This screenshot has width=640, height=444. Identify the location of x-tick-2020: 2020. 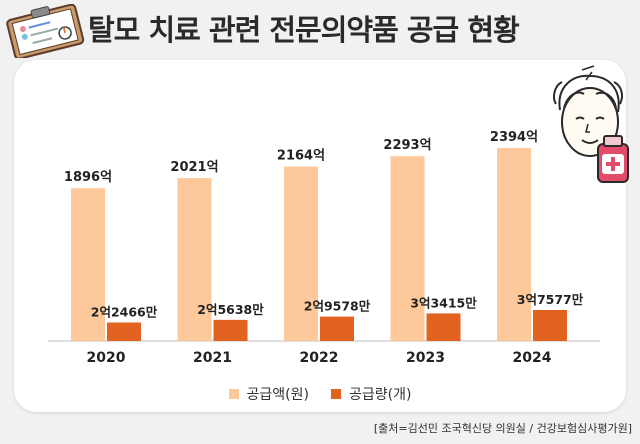
(106, 358).